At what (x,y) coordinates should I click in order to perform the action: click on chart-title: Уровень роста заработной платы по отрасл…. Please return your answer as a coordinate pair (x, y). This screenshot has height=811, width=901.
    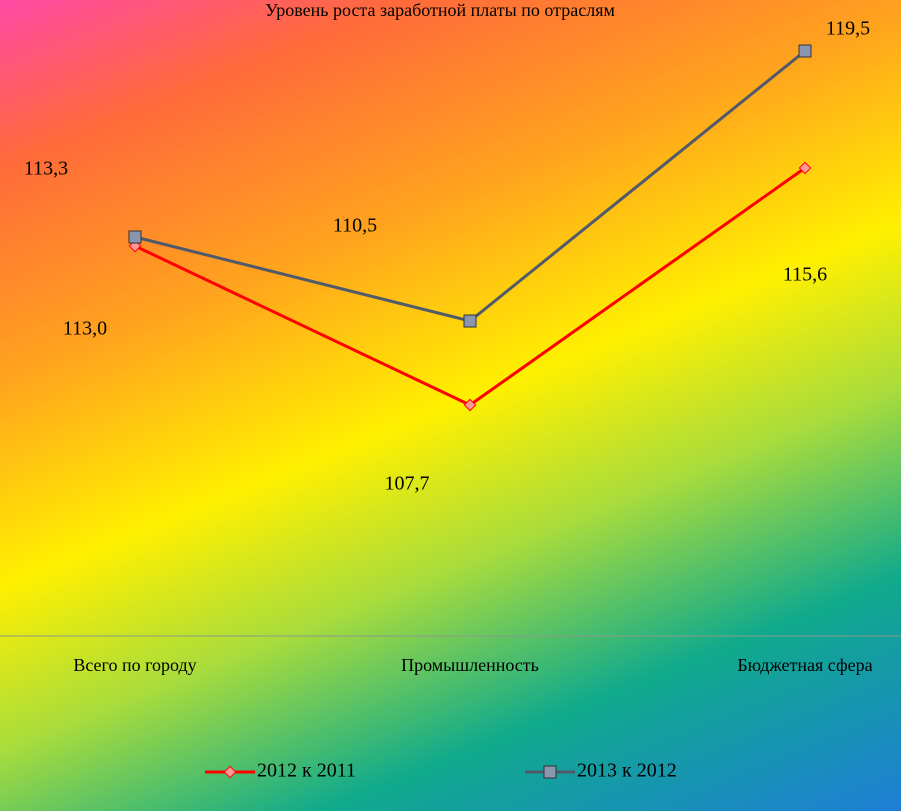
    Looking at the image, I should click on (440, 10).